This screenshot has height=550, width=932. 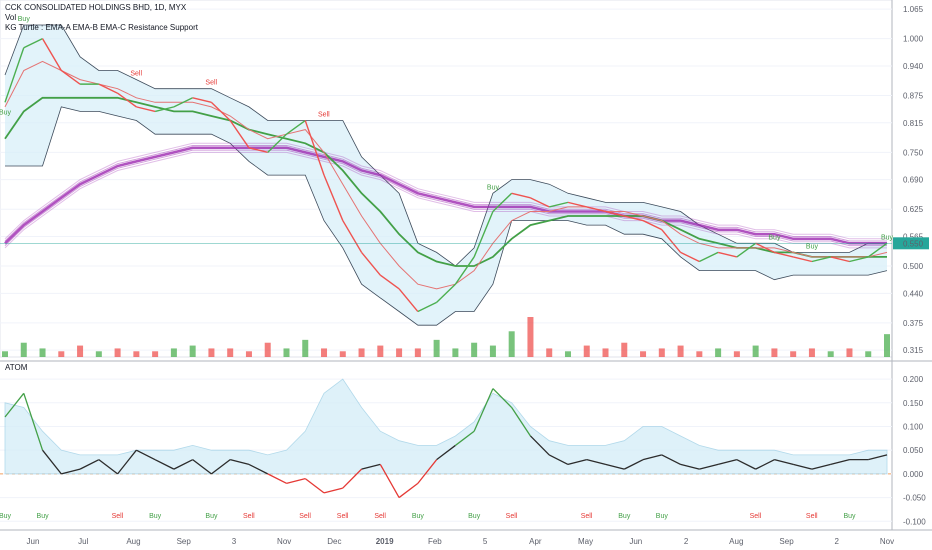 What do you see at coordinates (913, 450) in the screenshot?
I see `atom-tick-label: 0.050` at bounding box center [913, 450].